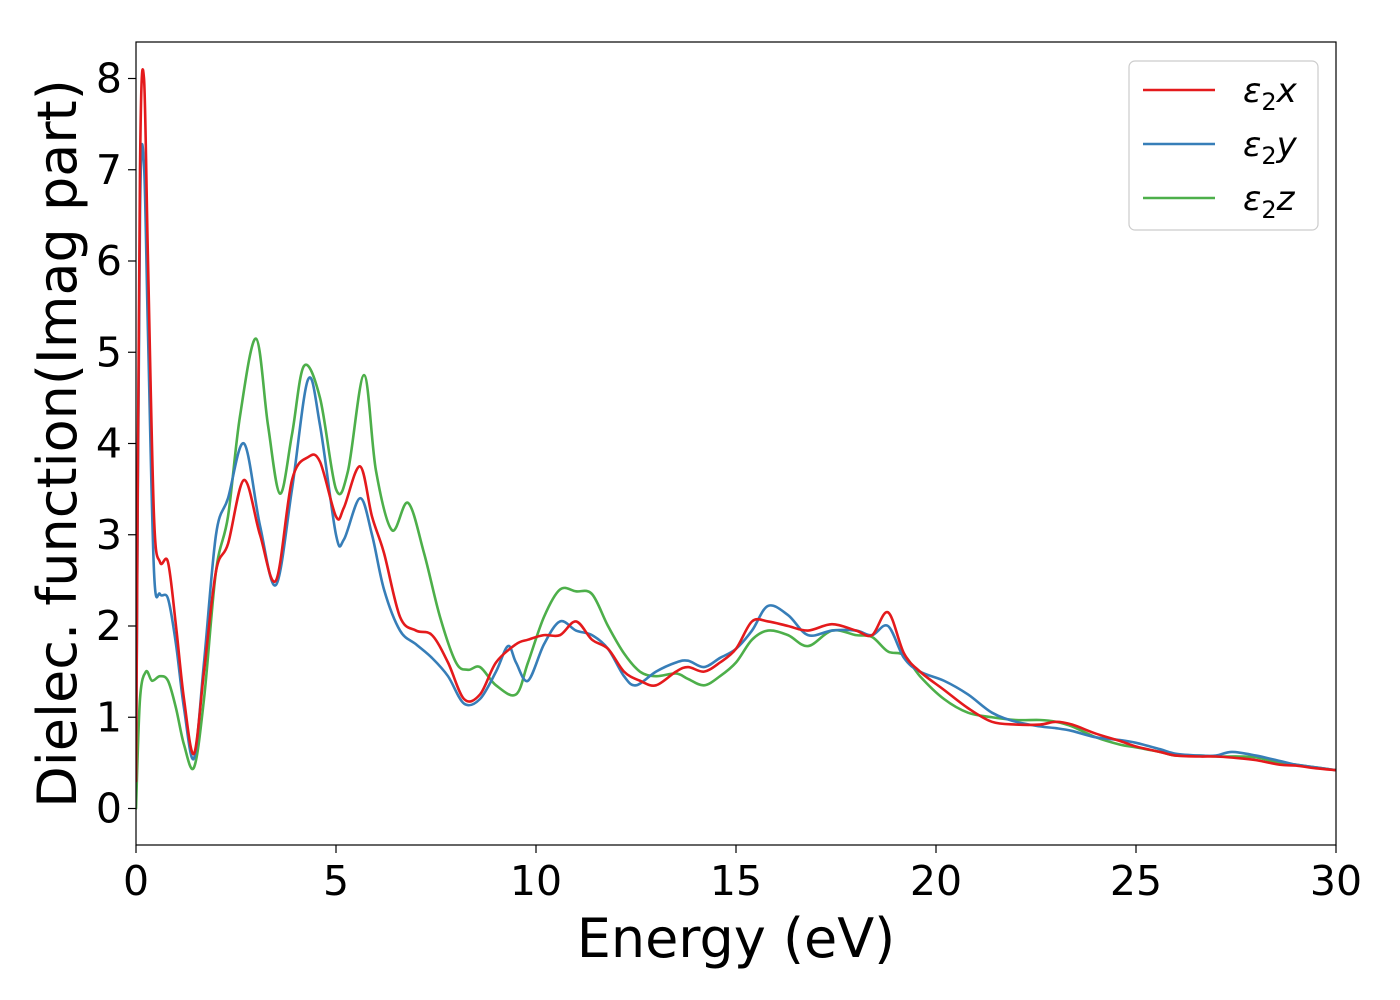 Image resolution: width=1400 pixels, height=1000 pixels. I want to click on y-tick-label: 6, so click(109, 261).